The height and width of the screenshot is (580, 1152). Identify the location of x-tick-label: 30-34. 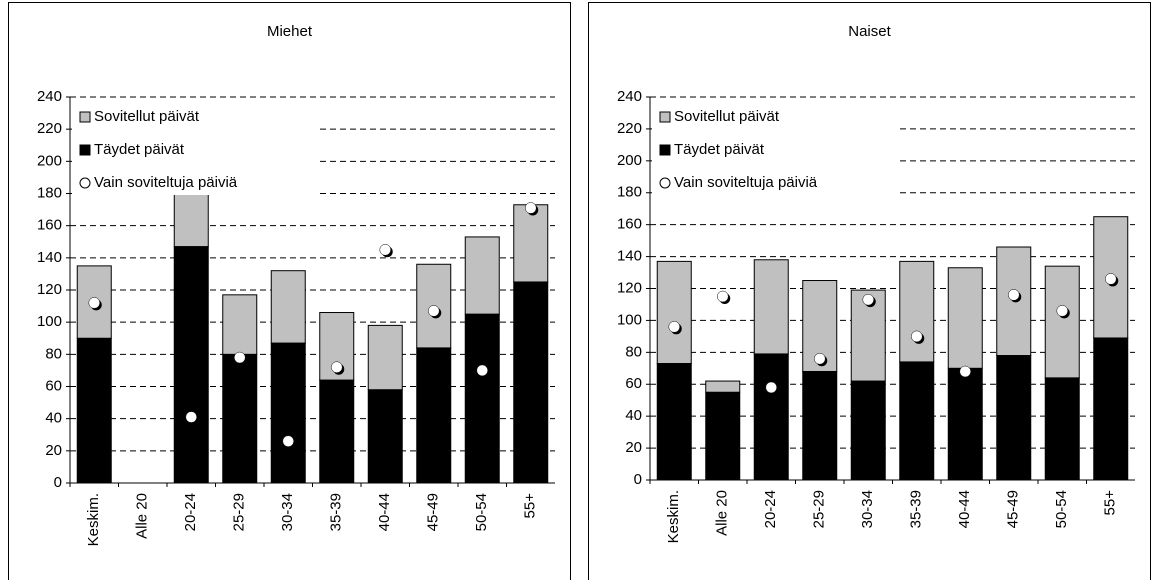
(867, 509).